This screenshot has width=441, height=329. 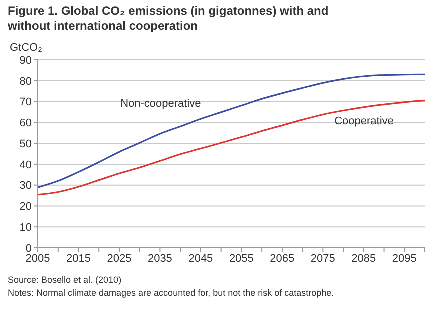 What do you see at coordinates (364, 258) in the screenshot?
I see `x-tick-label: 2085` at bounding box center [364, 258].